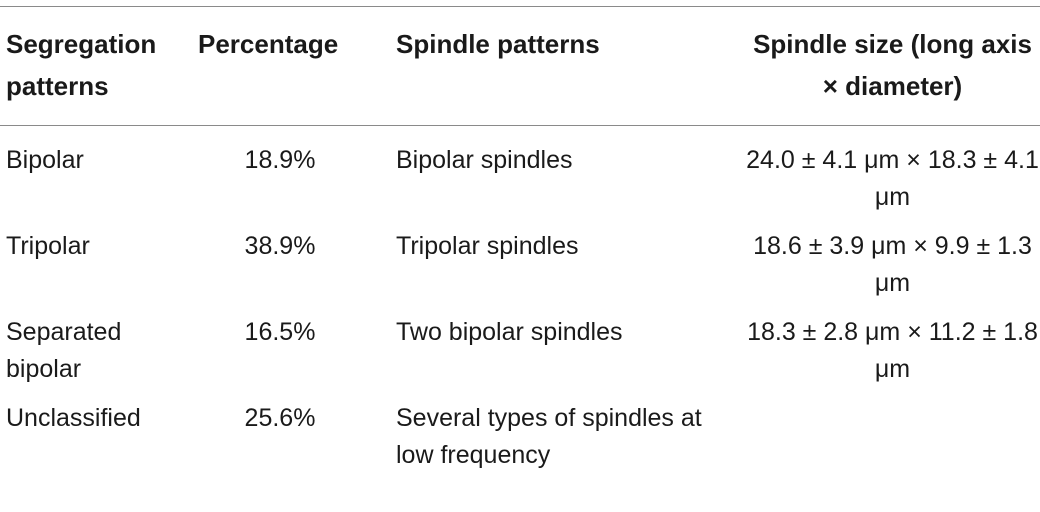  I want to click on header-segregation-patterns: Segregation patterns, so click(81, 65).